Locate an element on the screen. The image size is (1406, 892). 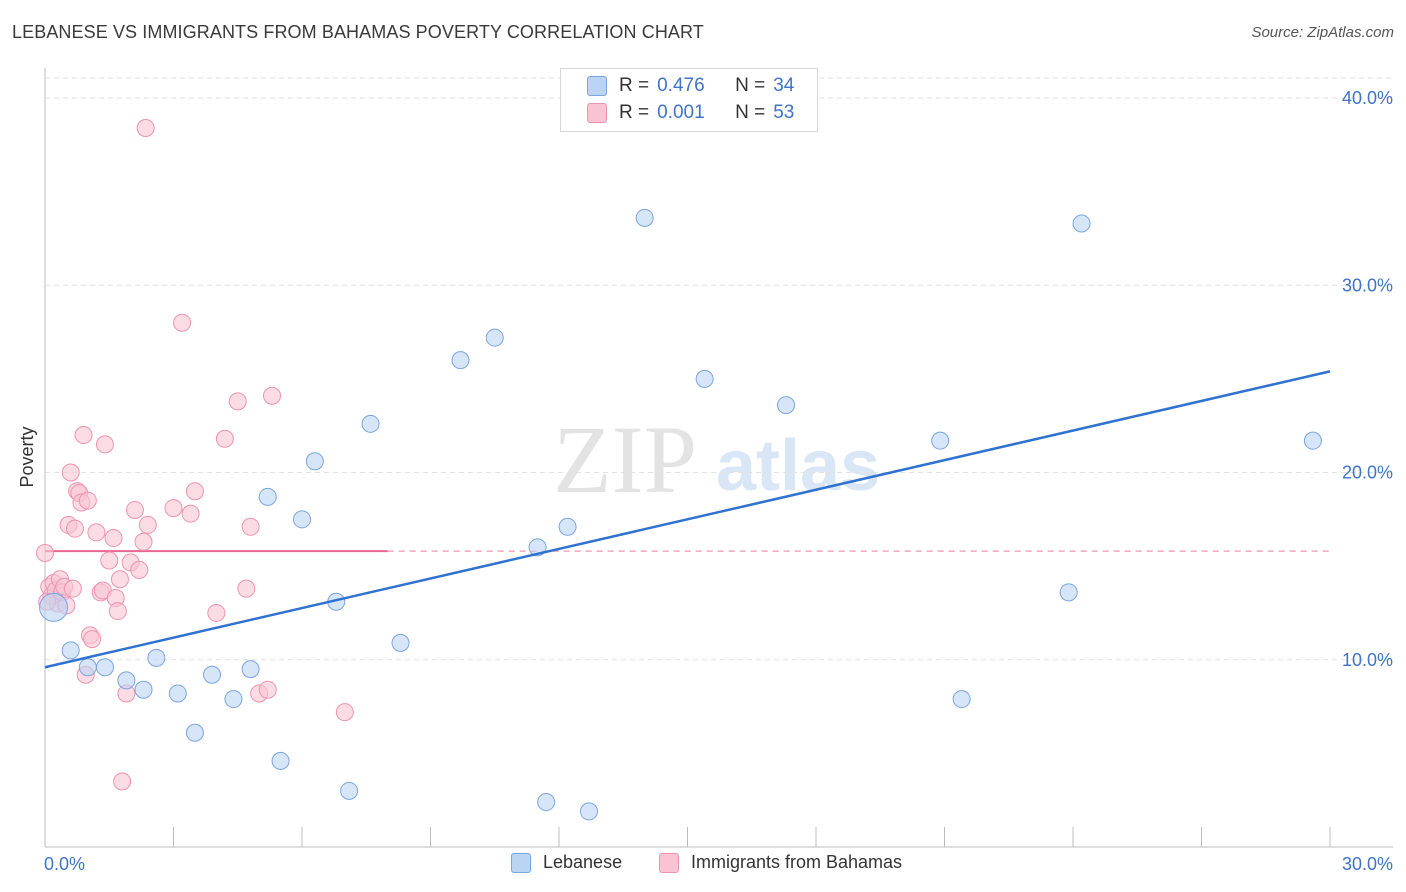
legend-r-value: 0.001 is located at coordinates (681, 112).